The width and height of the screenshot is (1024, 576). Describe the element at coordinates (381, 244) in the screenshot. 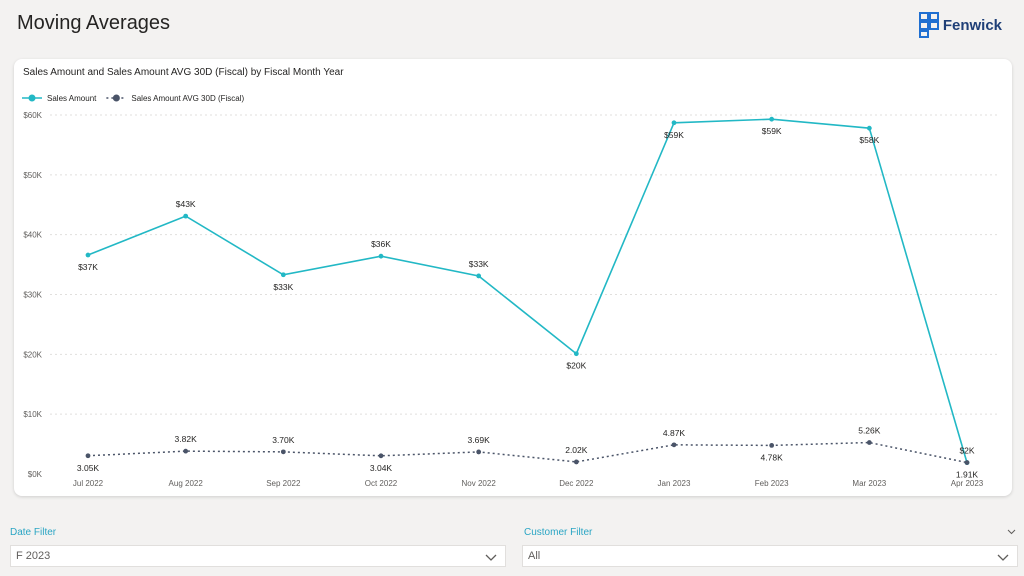

I see `sales-amount-data-label: $36K` at that location.